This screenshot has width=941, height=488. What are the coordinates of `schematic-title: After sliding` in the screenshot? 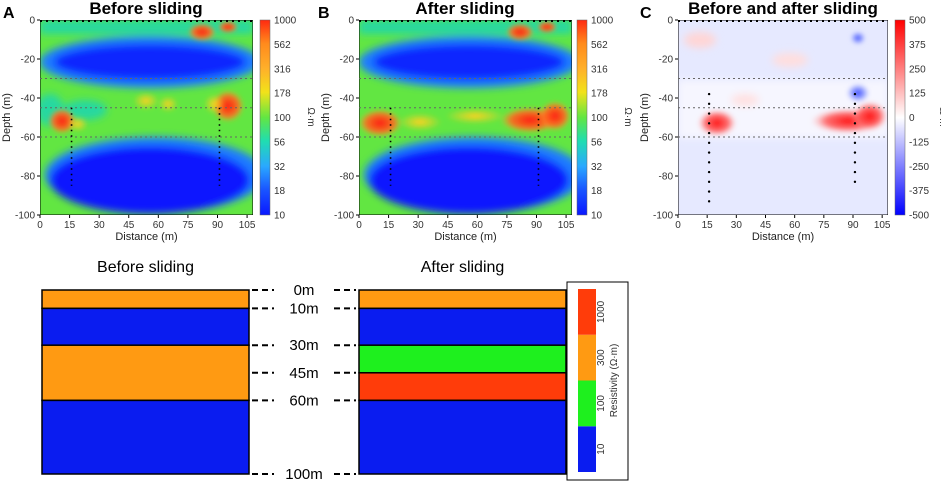 It's located at (463, 267).